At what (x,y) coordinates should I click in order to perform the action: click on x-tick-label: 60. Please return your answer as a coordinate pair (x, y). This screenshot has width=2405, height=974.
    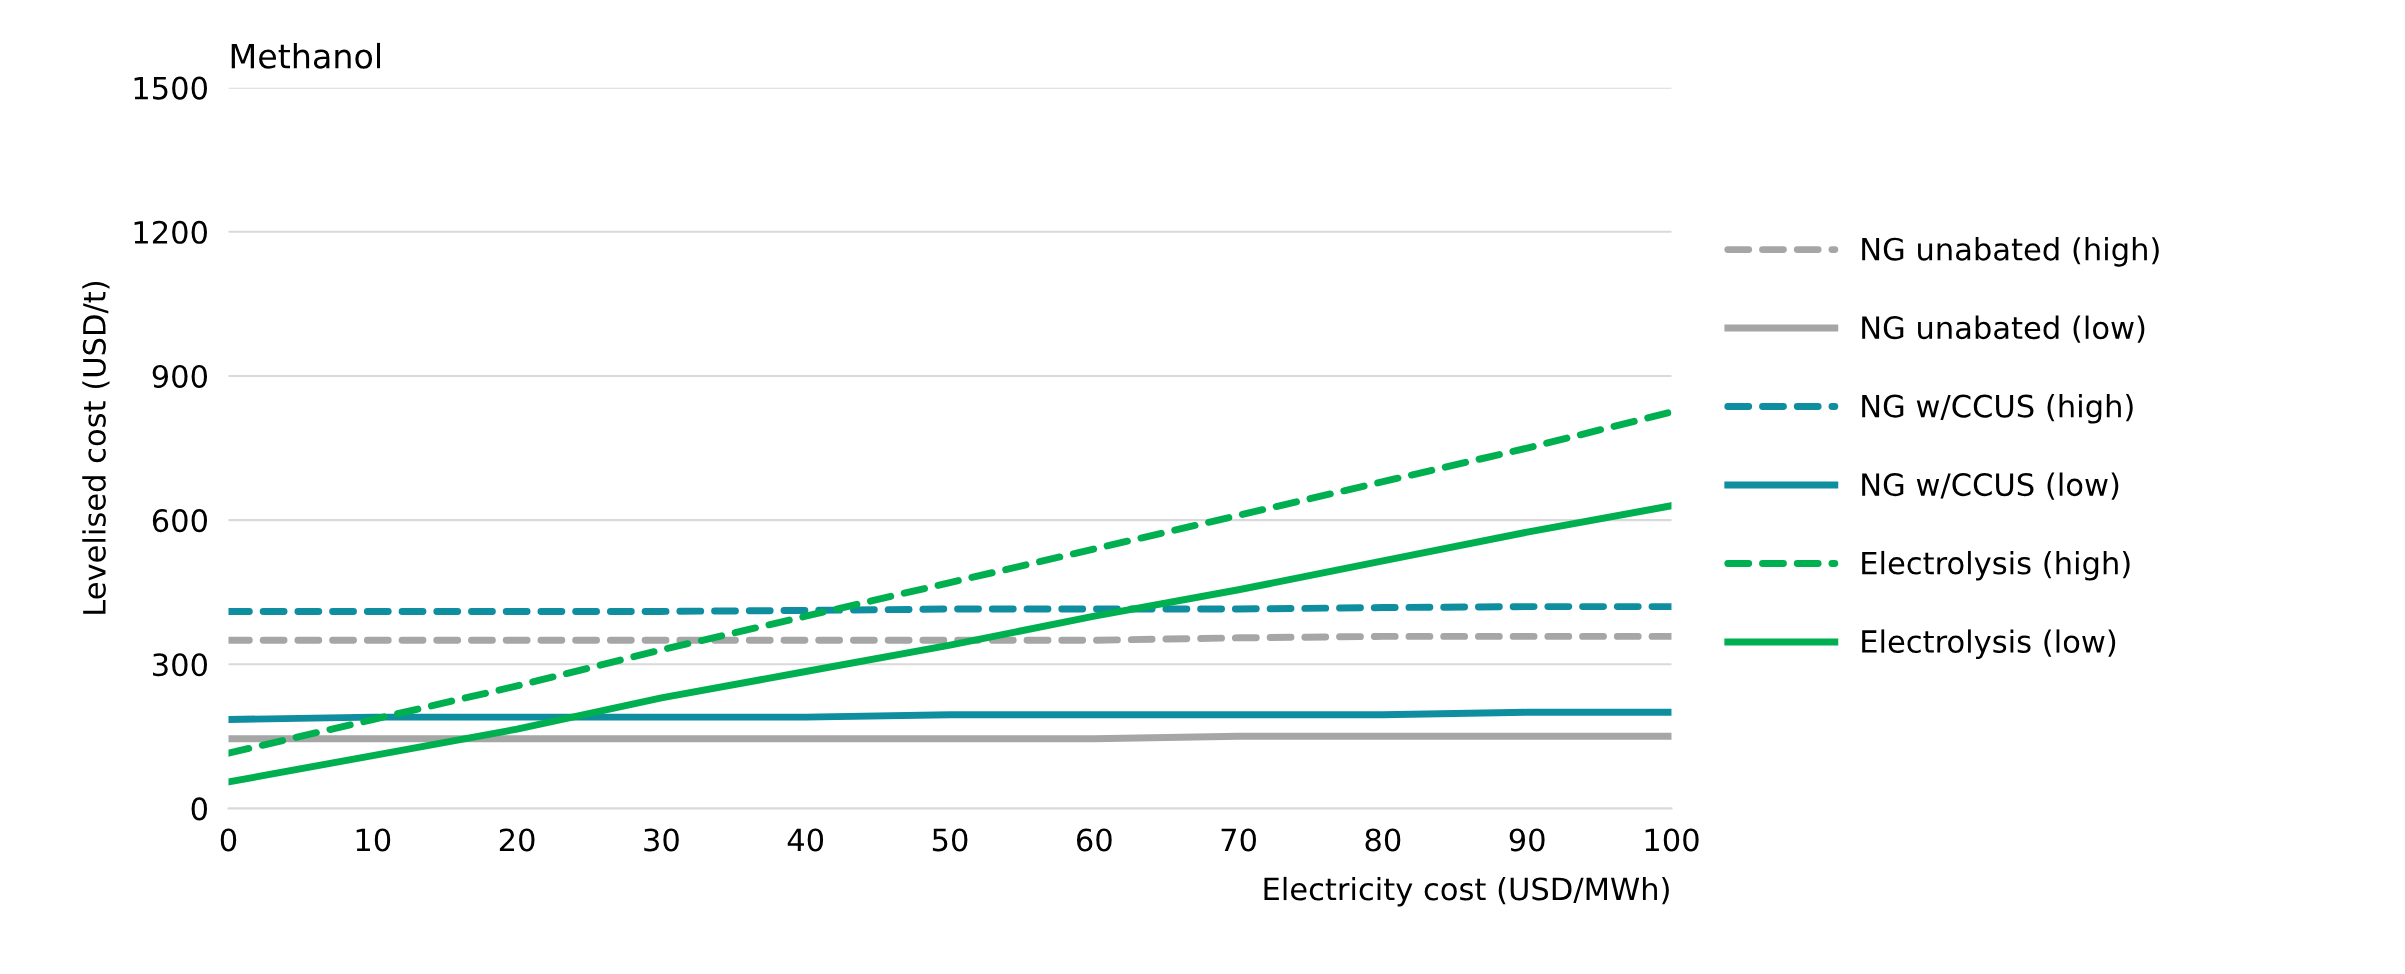
    Looking at the image, I should click on (1094, 840).